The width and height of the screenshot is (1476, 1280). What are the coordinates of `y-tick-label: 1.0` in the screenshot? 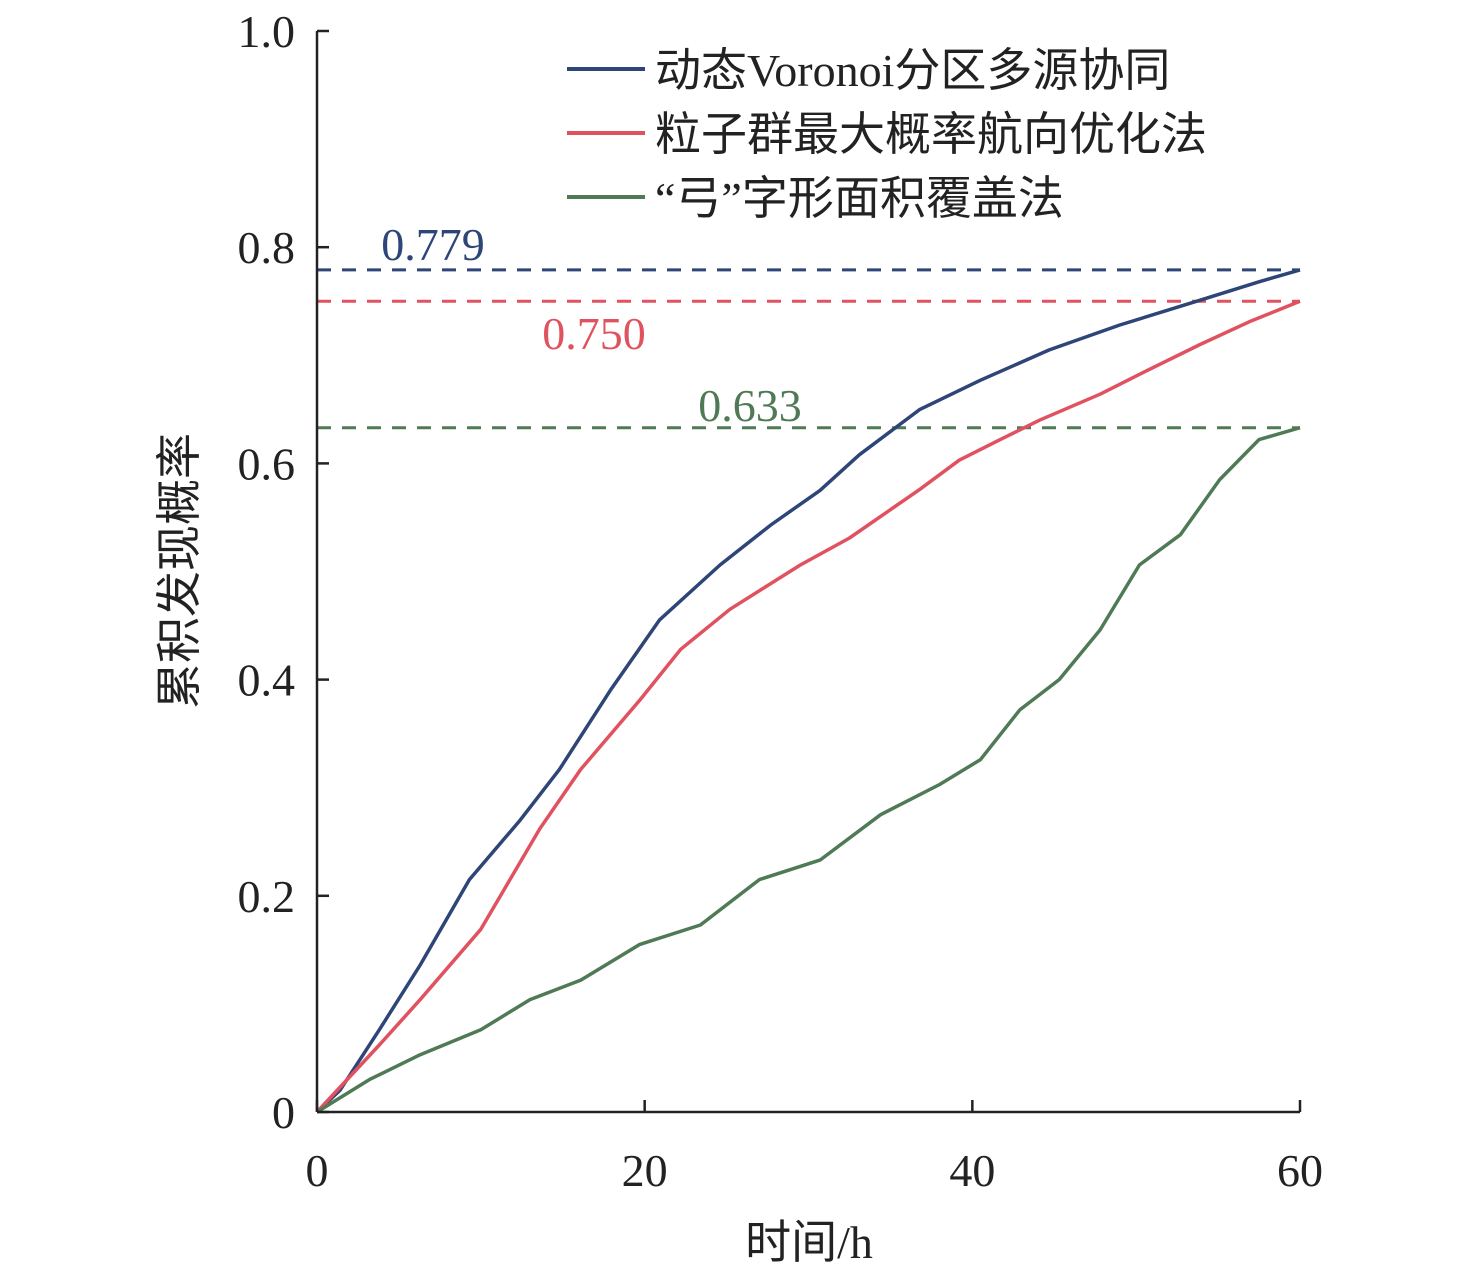 It's located at (267, 31).